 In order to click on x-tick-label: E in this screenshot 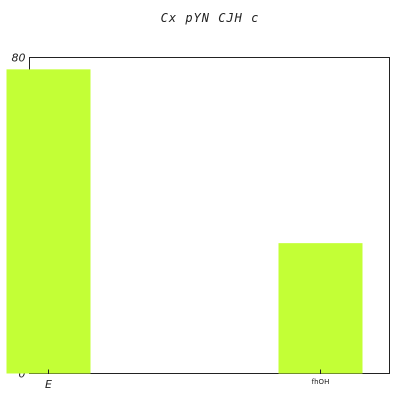, I will do `click(48, 384)`.